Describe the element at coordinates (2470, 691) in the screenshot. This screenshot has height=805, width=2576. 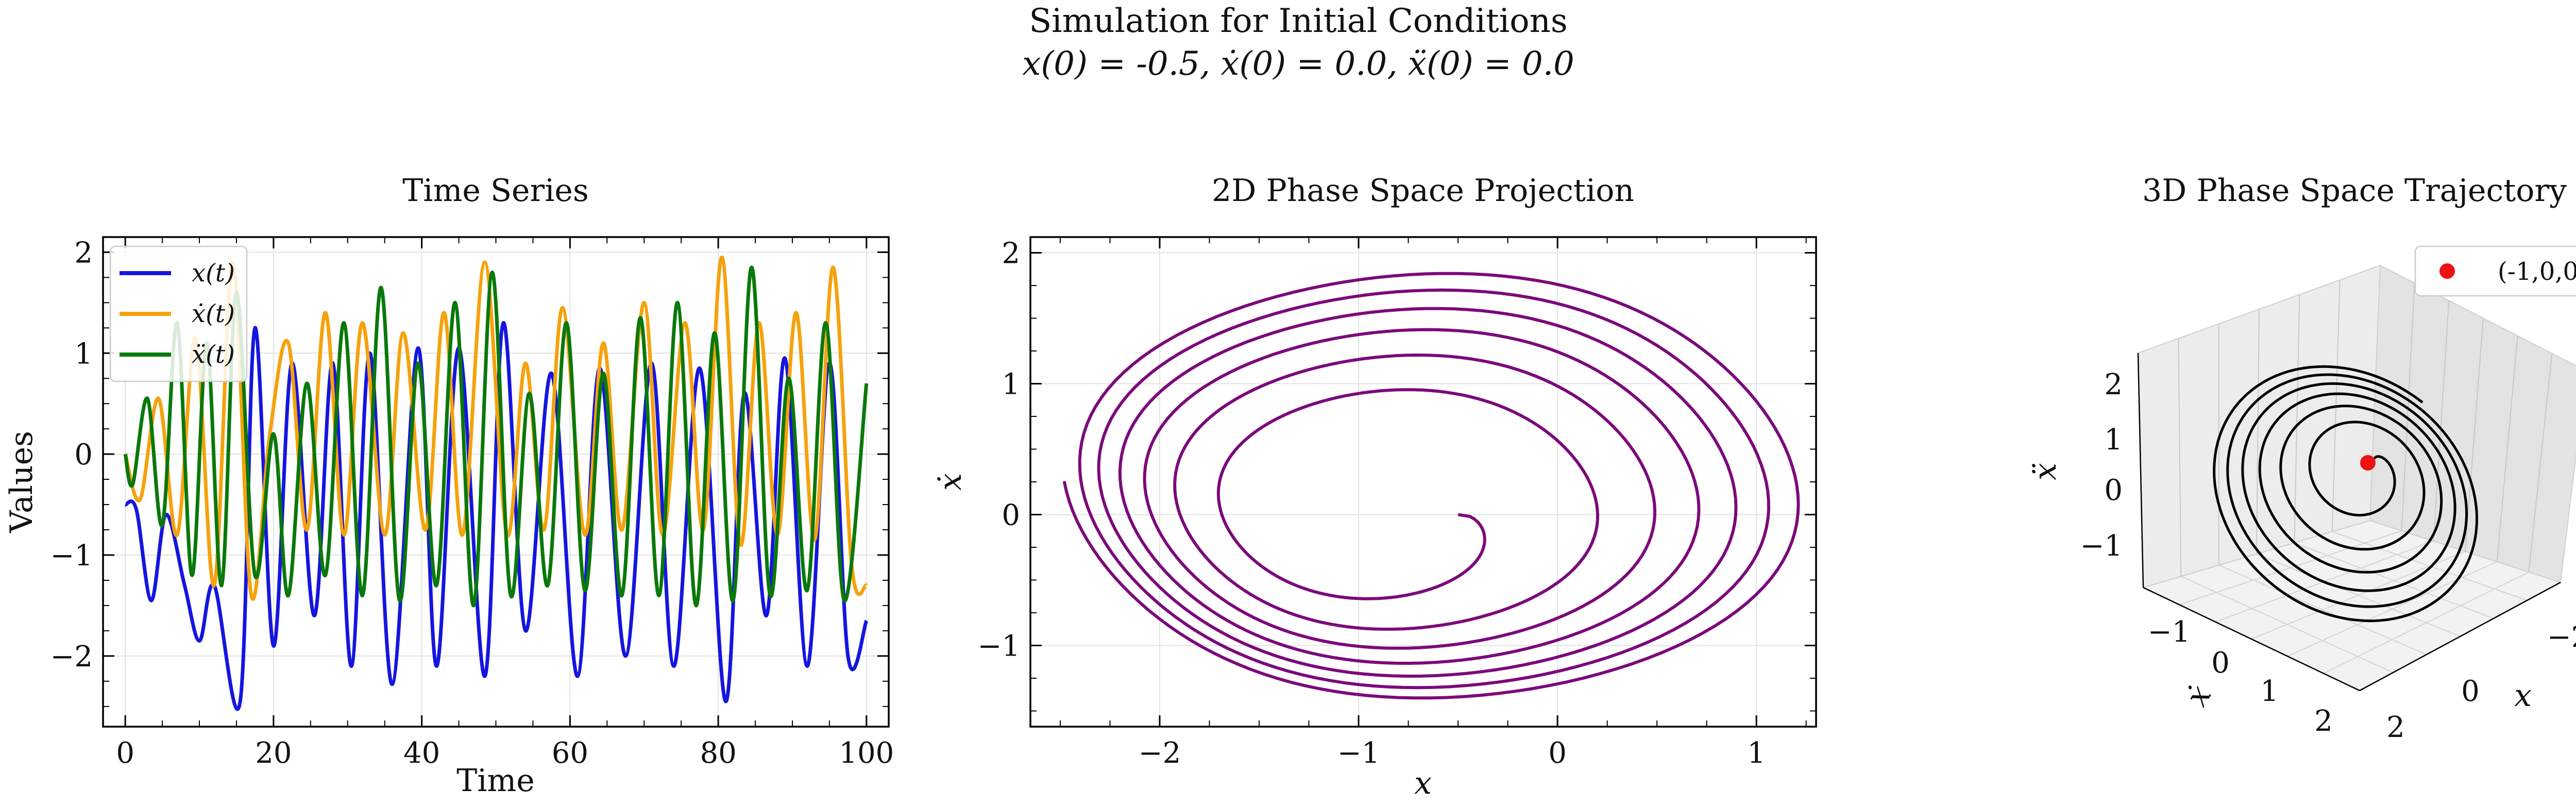
I see `phase-3d-xtick-label: 0` at that location.